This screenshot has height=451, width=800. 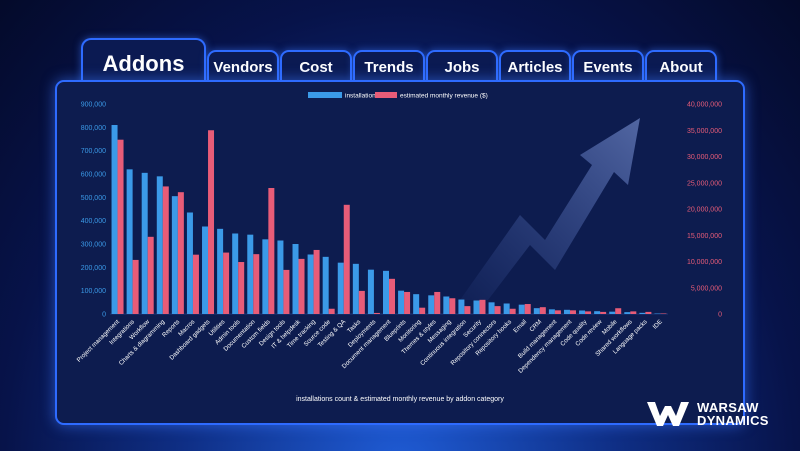 What do you see at coordinates (386, 95) in the screenshot?
I see `legend-swatch-revenue` at bounding box center [386, 95].